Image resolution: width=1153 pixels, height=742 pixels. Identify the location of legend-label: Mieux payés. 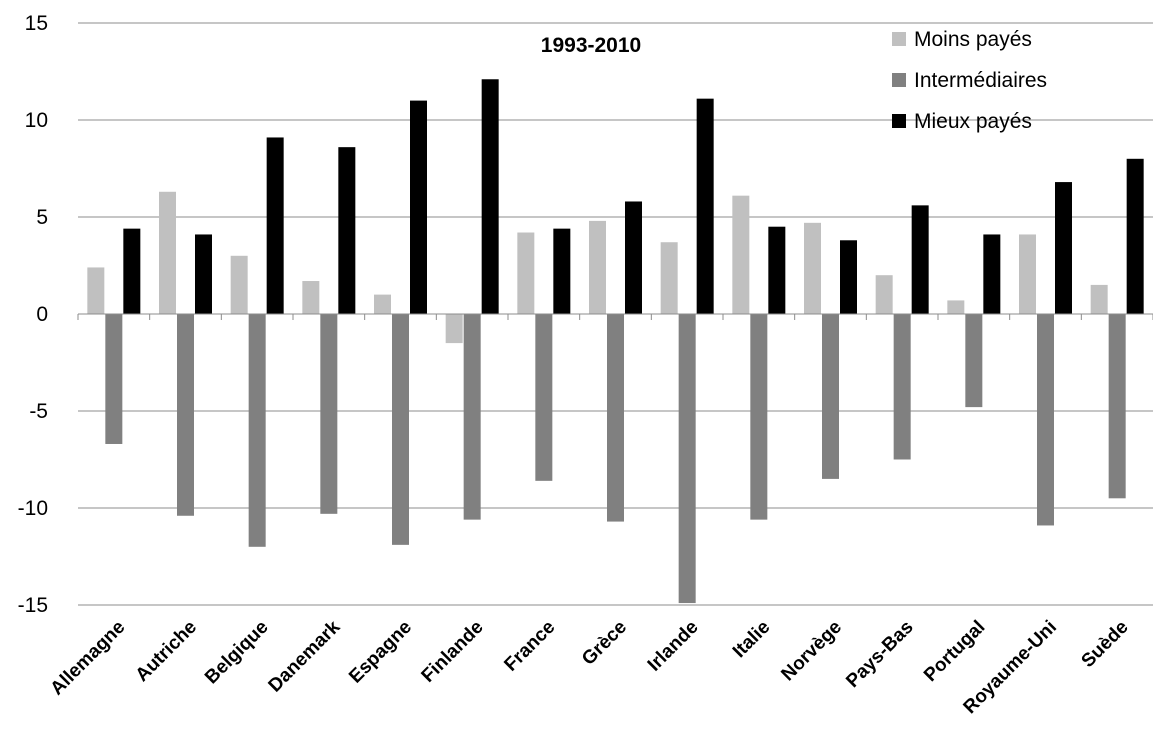
(973, 121).